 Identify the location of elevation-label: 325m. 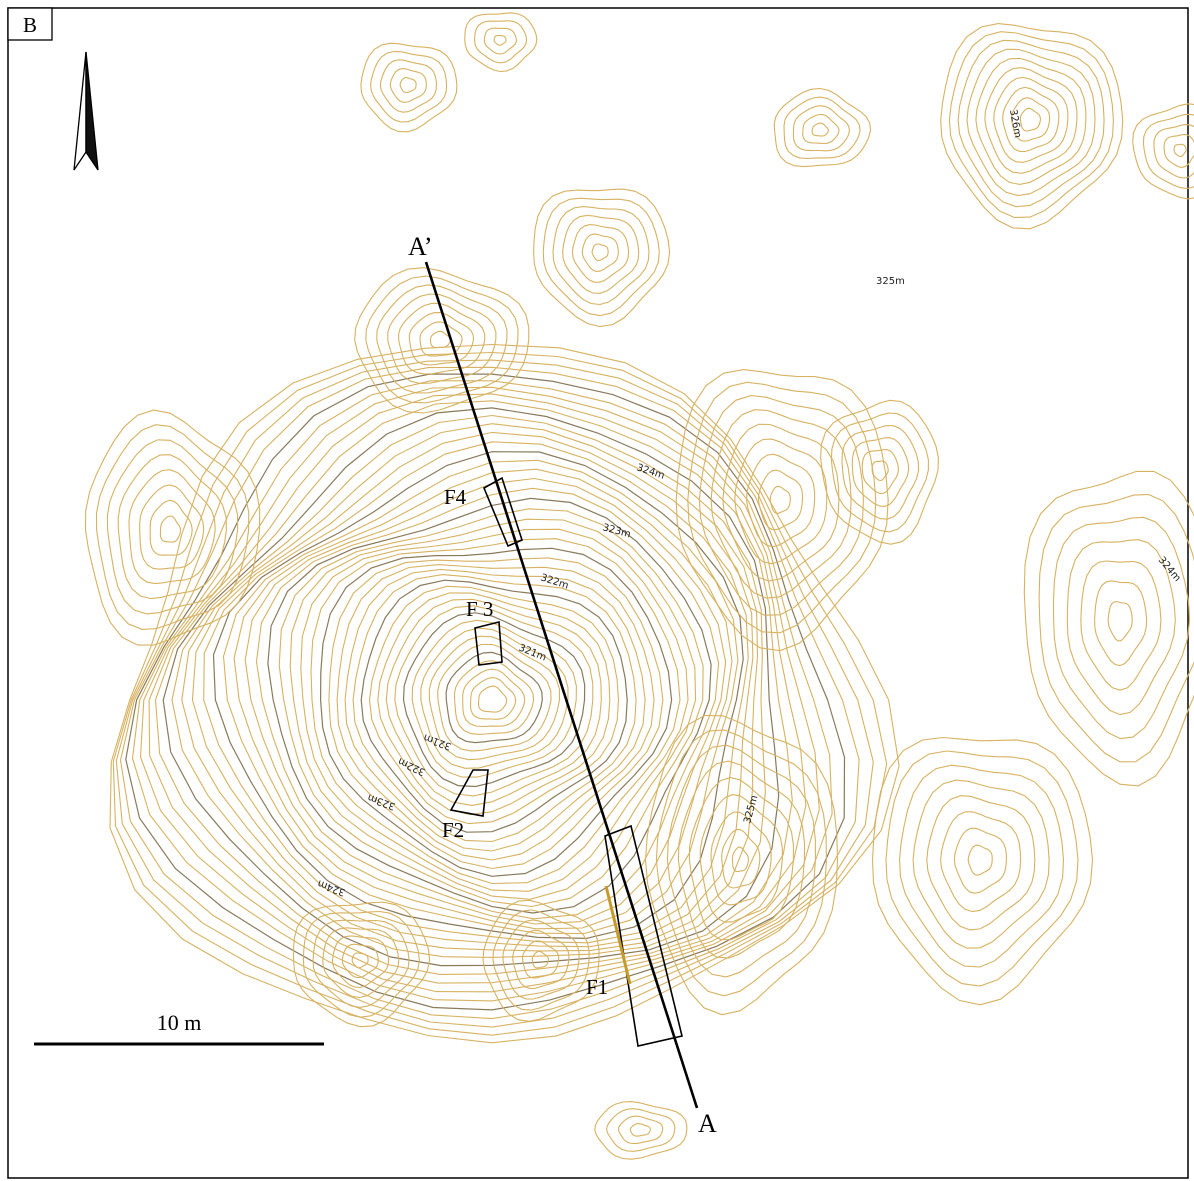
(890, 281).